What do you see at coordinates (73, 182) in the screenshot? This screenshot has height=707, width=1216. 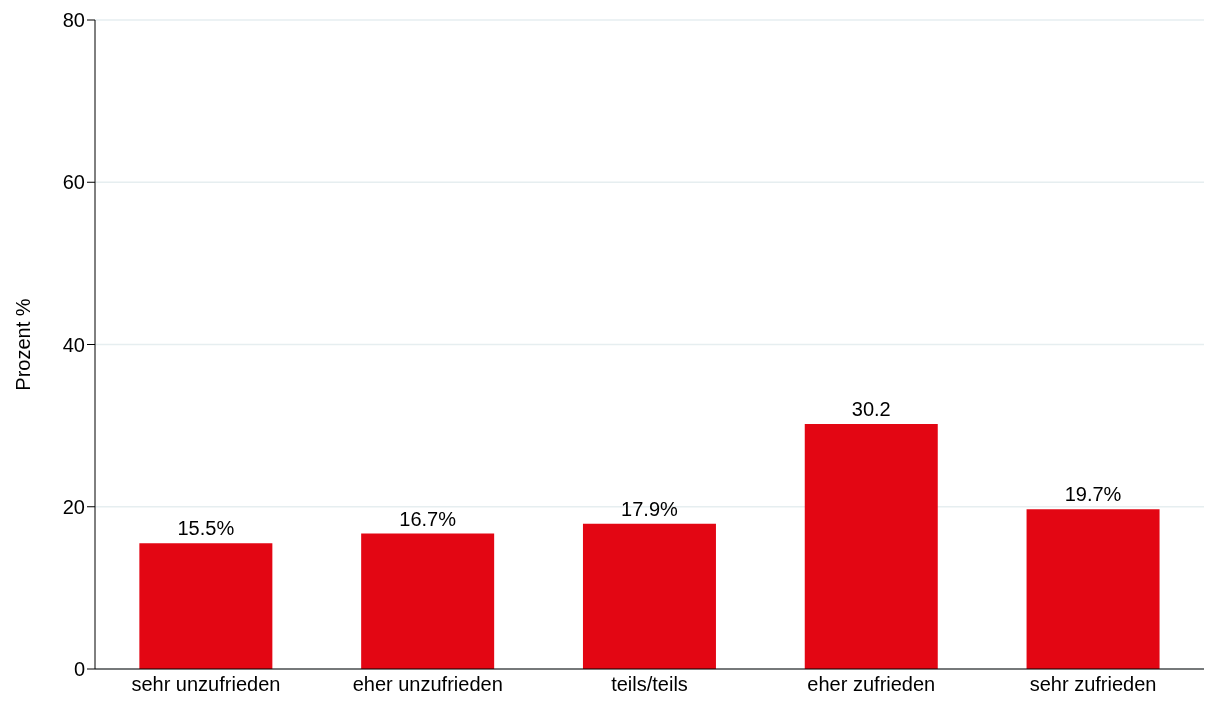 I see `y-tick-label: 60` at bounding box center [73, 182].